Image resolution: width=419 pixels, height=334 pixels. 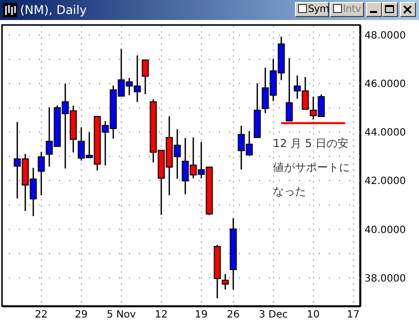 I want to click on x-tick-label: 10, so click(x=313, y=315).